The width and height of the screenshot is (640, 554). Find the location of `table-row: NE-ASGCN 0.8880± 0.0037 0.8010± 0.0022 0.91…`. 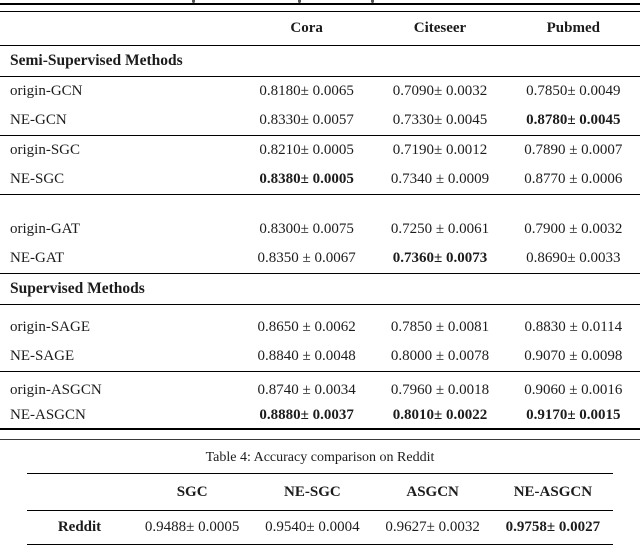

table-row: NE-ASGCN 0.8880± 0.0037 0.8010± 0.0022 0.91… is located at coordinates (320, 415).